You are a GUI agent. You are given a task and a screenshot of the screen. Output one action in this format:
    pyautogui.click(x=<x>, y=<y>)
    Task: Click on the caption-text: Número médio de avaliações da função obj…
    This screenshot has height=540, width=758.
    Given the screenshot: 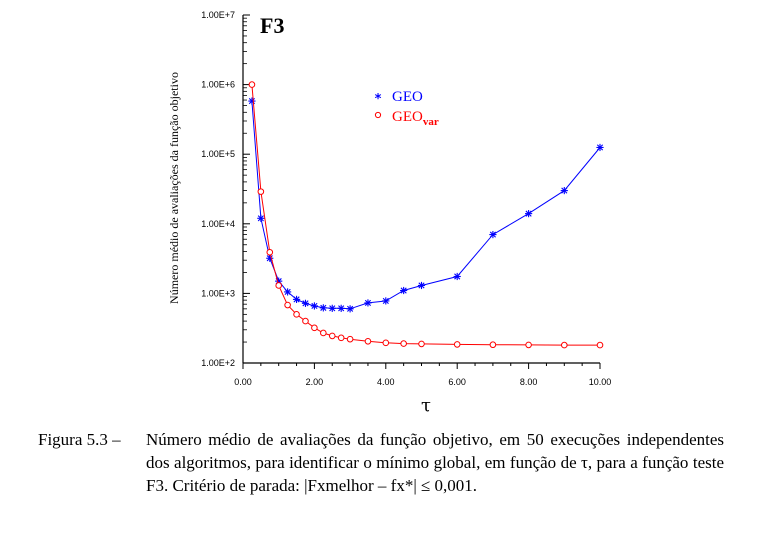 What is the action you would take?
    pyautogui.click(x=435, y=462)
    